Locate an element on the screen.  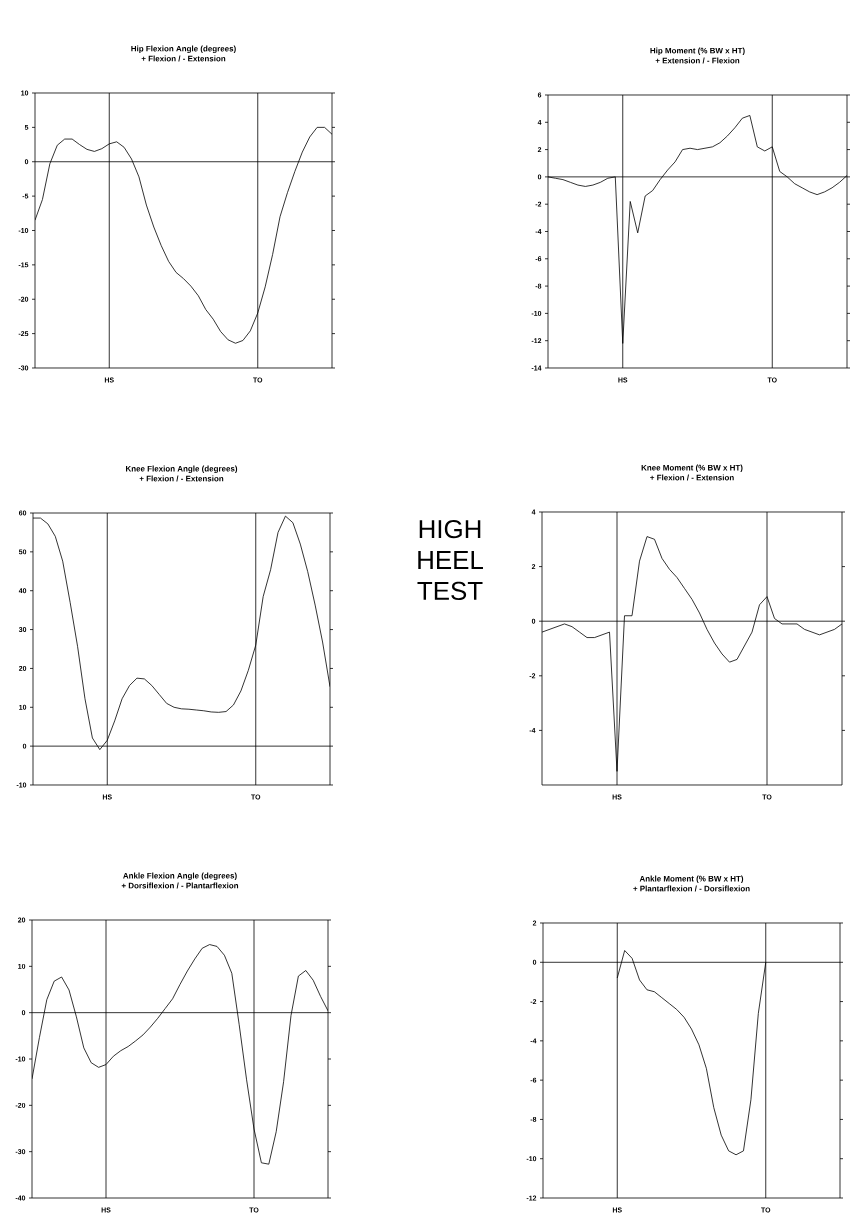
text: HIGH HEEL TEST is located at coordinates (450, 560).